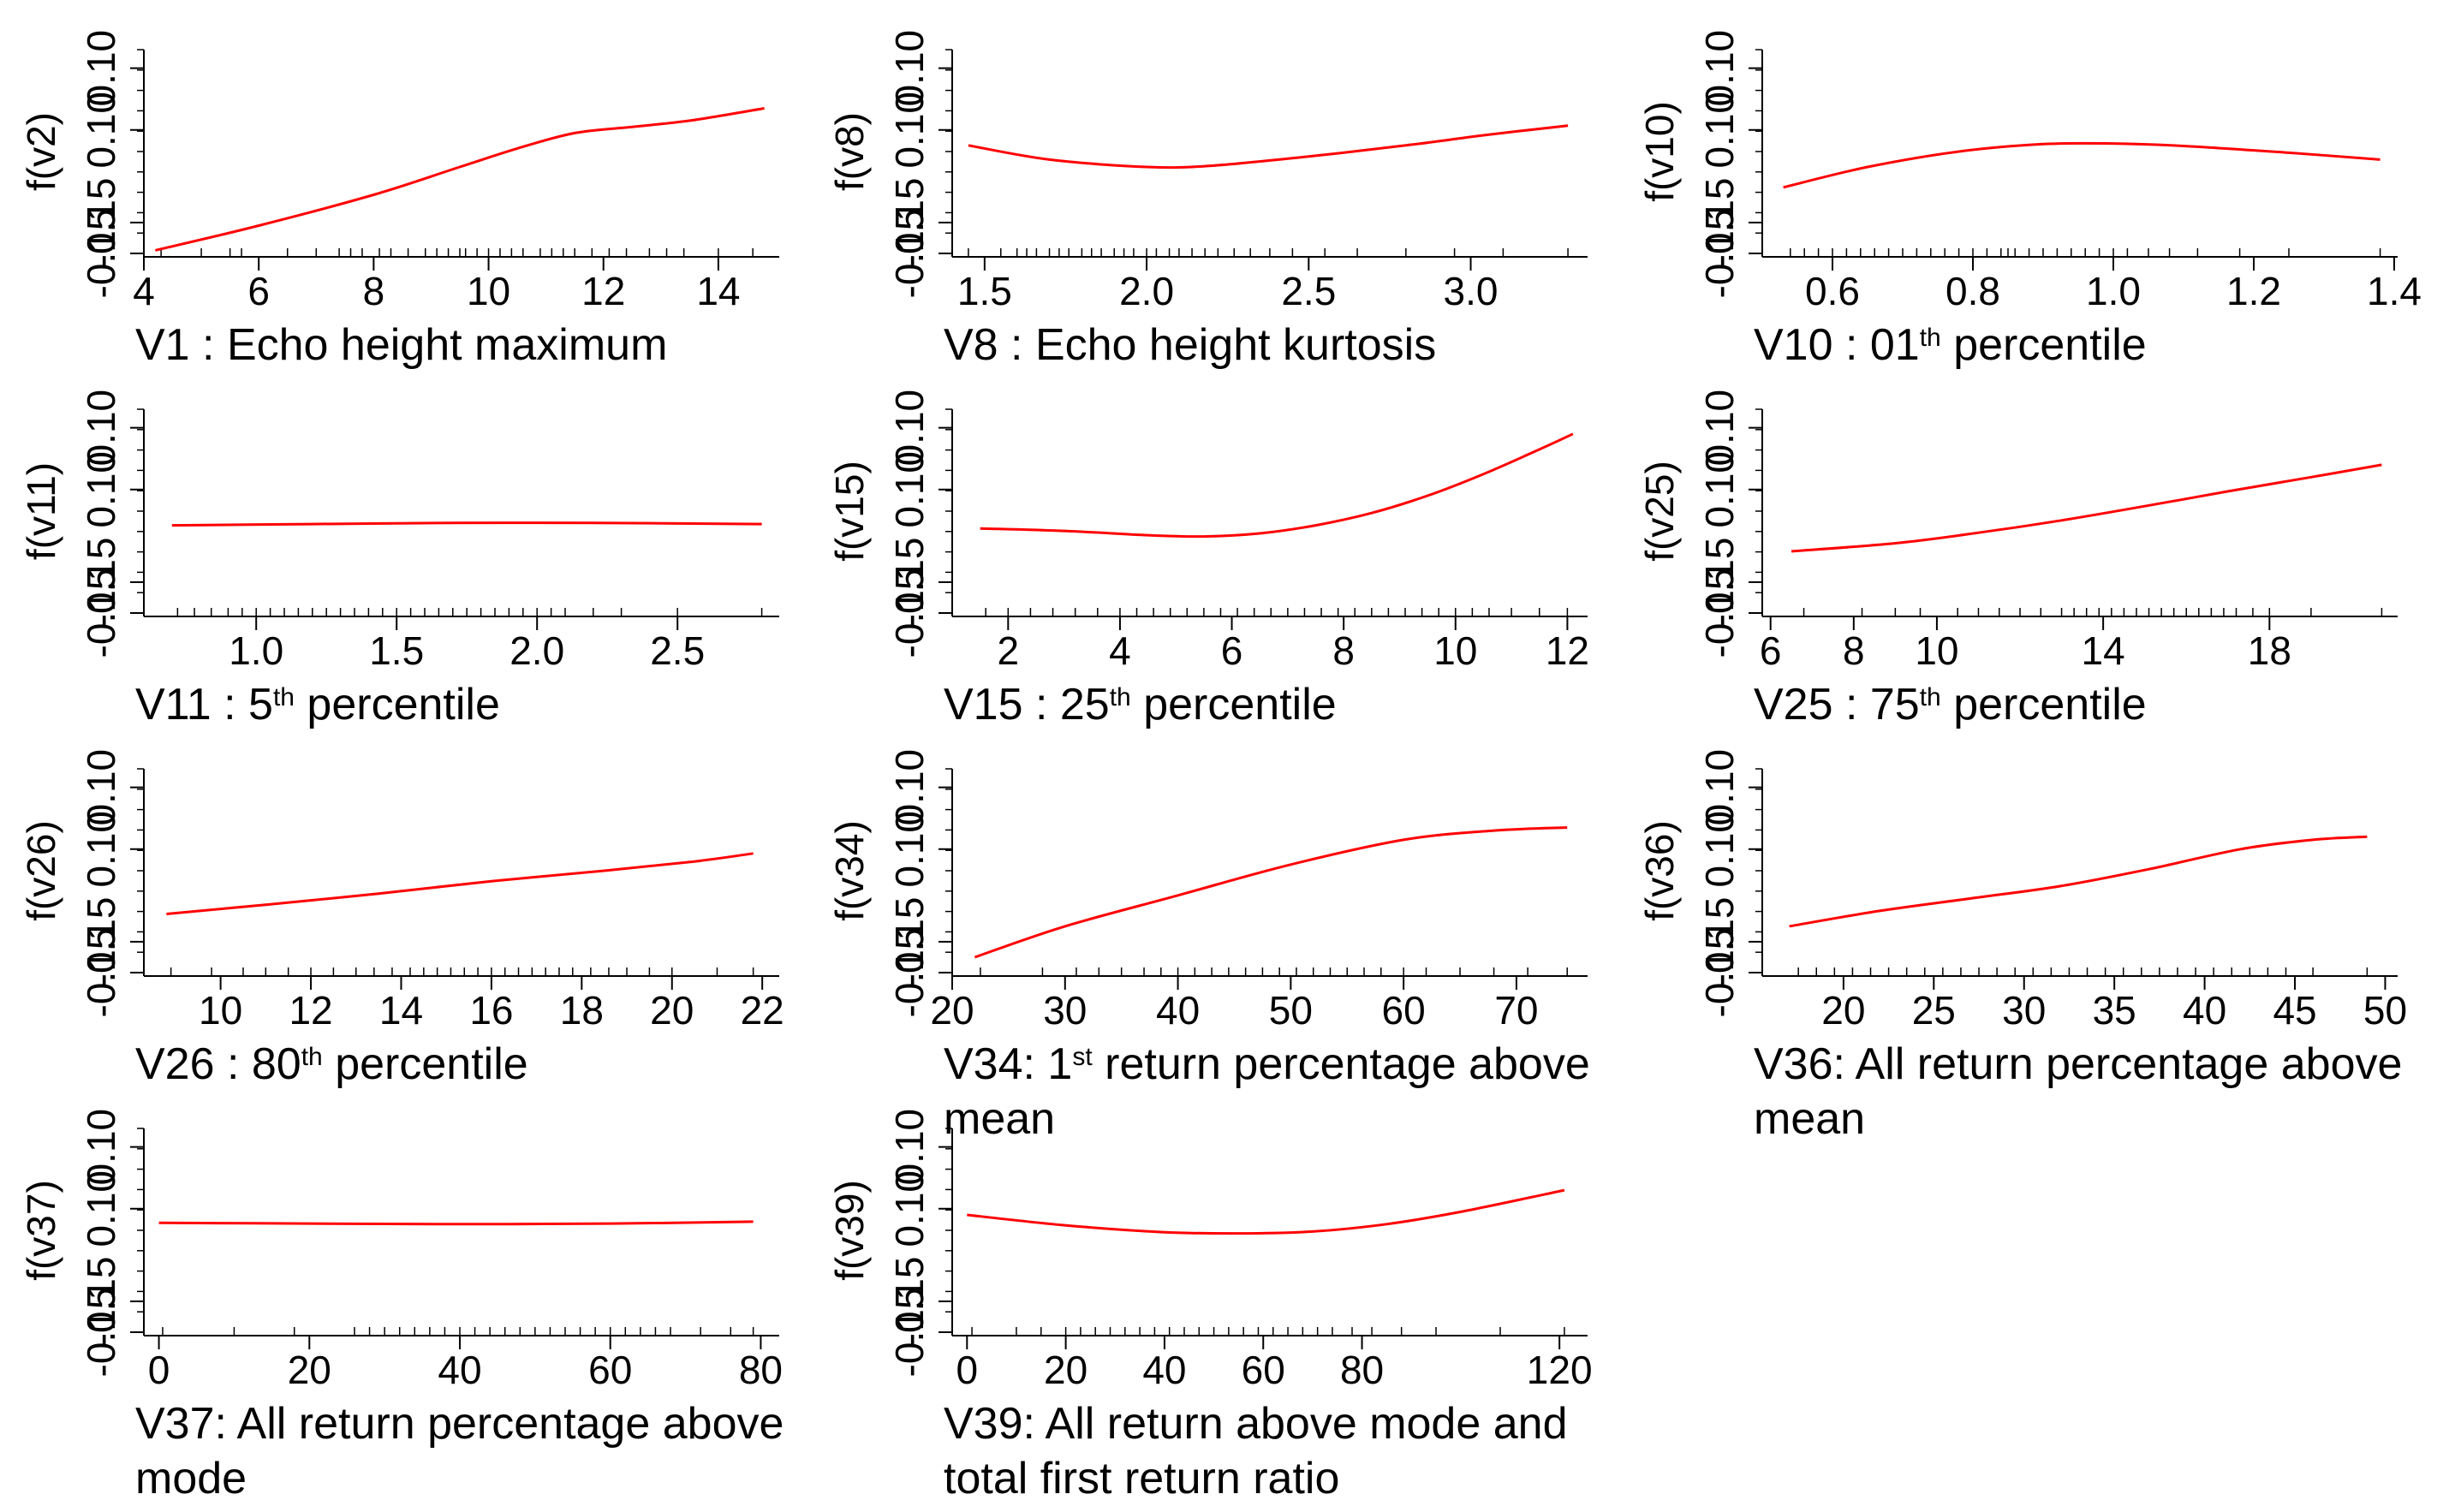  Describe the element at coordinates (41, 870) in the screenshot. I see `y-axis-label: f(v26)` at that location.